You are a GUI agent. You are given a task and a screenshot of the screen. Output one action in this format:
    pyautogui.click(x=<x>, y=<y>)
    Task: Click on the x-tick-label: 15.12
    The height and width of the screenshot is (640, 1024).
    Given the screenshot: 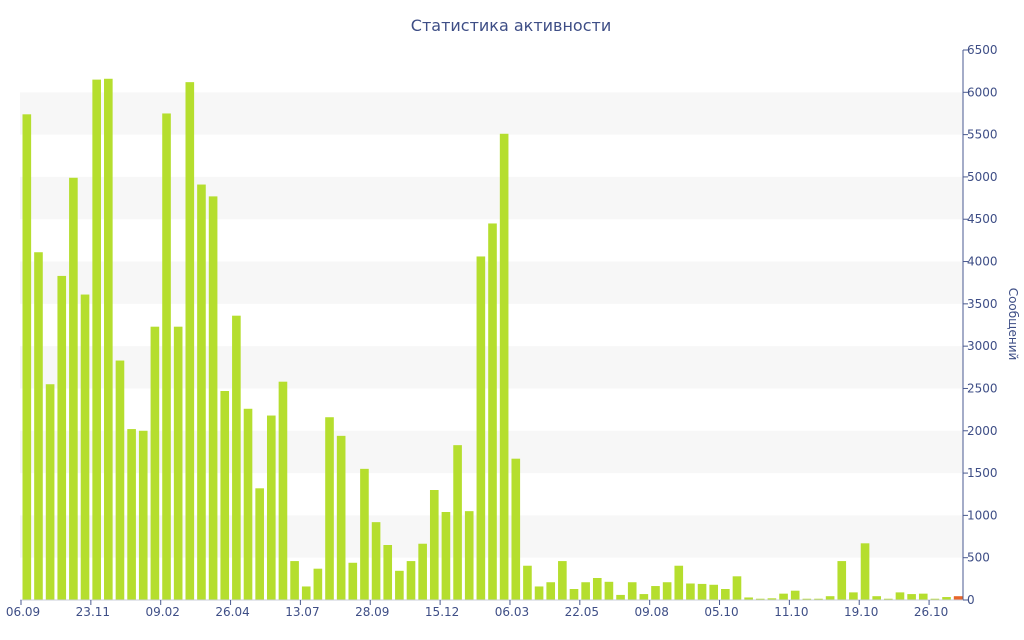 What is the action you would take?
    pyautogui.click(x=442, y=612)
    